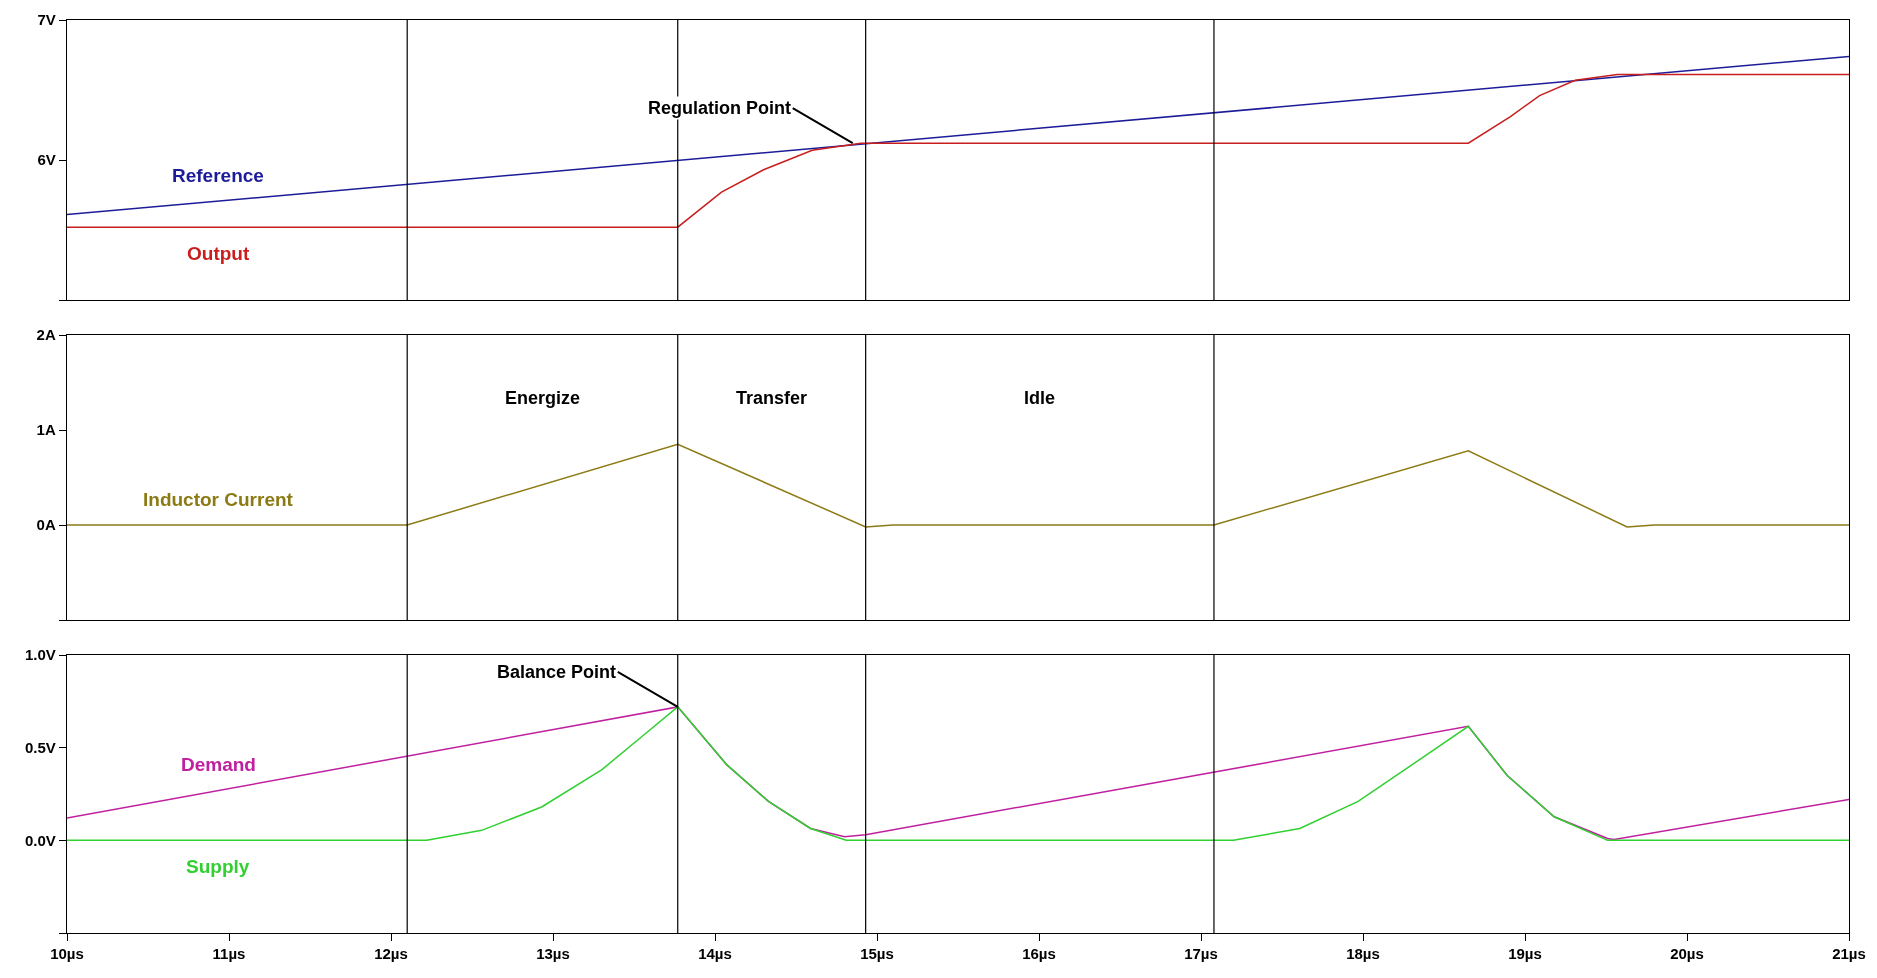 The height and width of the screenshot is (978, 1877). What do you see at coordinates (715, 954) in the screenshot?
I see `x-tick-label: 14µs` at bounding box center [715, 954].